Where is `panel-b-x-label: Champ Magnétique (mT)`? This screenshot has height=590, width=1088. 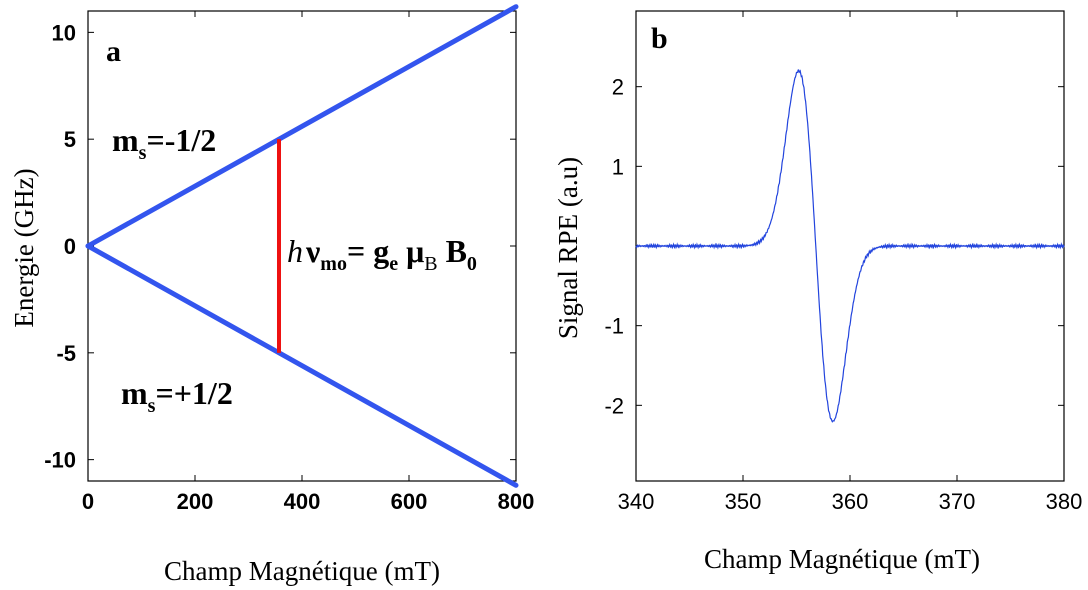 panel-b-x-label: Champ Magnétique (mT) is located at coordinates (842, 559).